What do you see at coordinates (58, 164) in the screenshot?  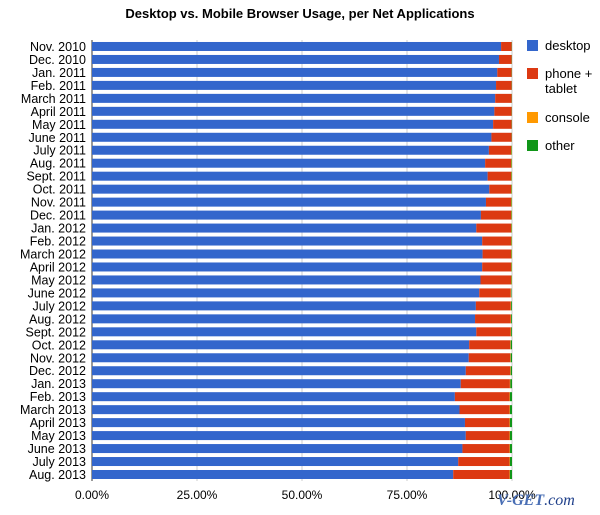 I see `category-label: Aug. 2011` at bounding box center [58, 164].